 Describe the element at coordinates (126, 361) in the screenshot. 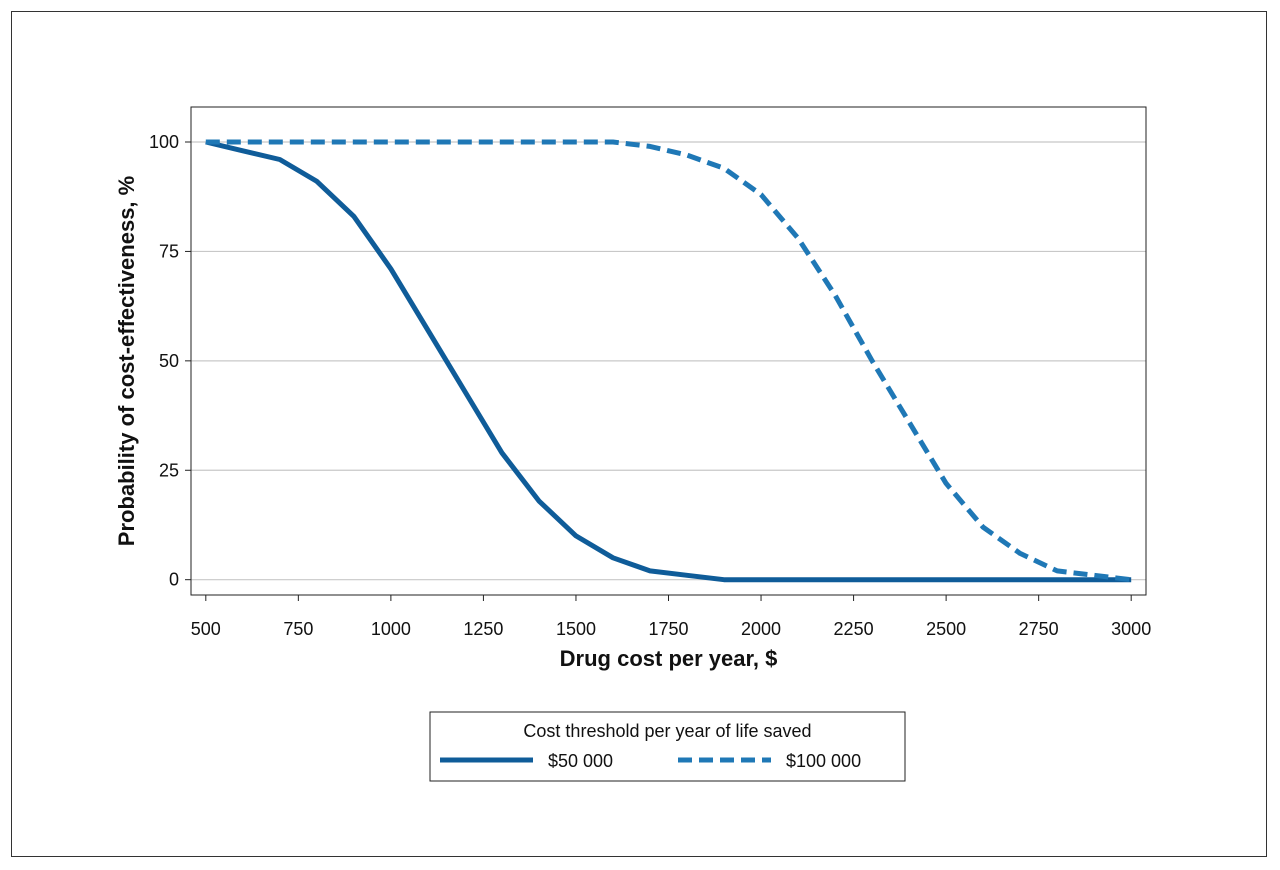

I see `y-axis-title: Probability of cost-effectiveness, %` at that location.